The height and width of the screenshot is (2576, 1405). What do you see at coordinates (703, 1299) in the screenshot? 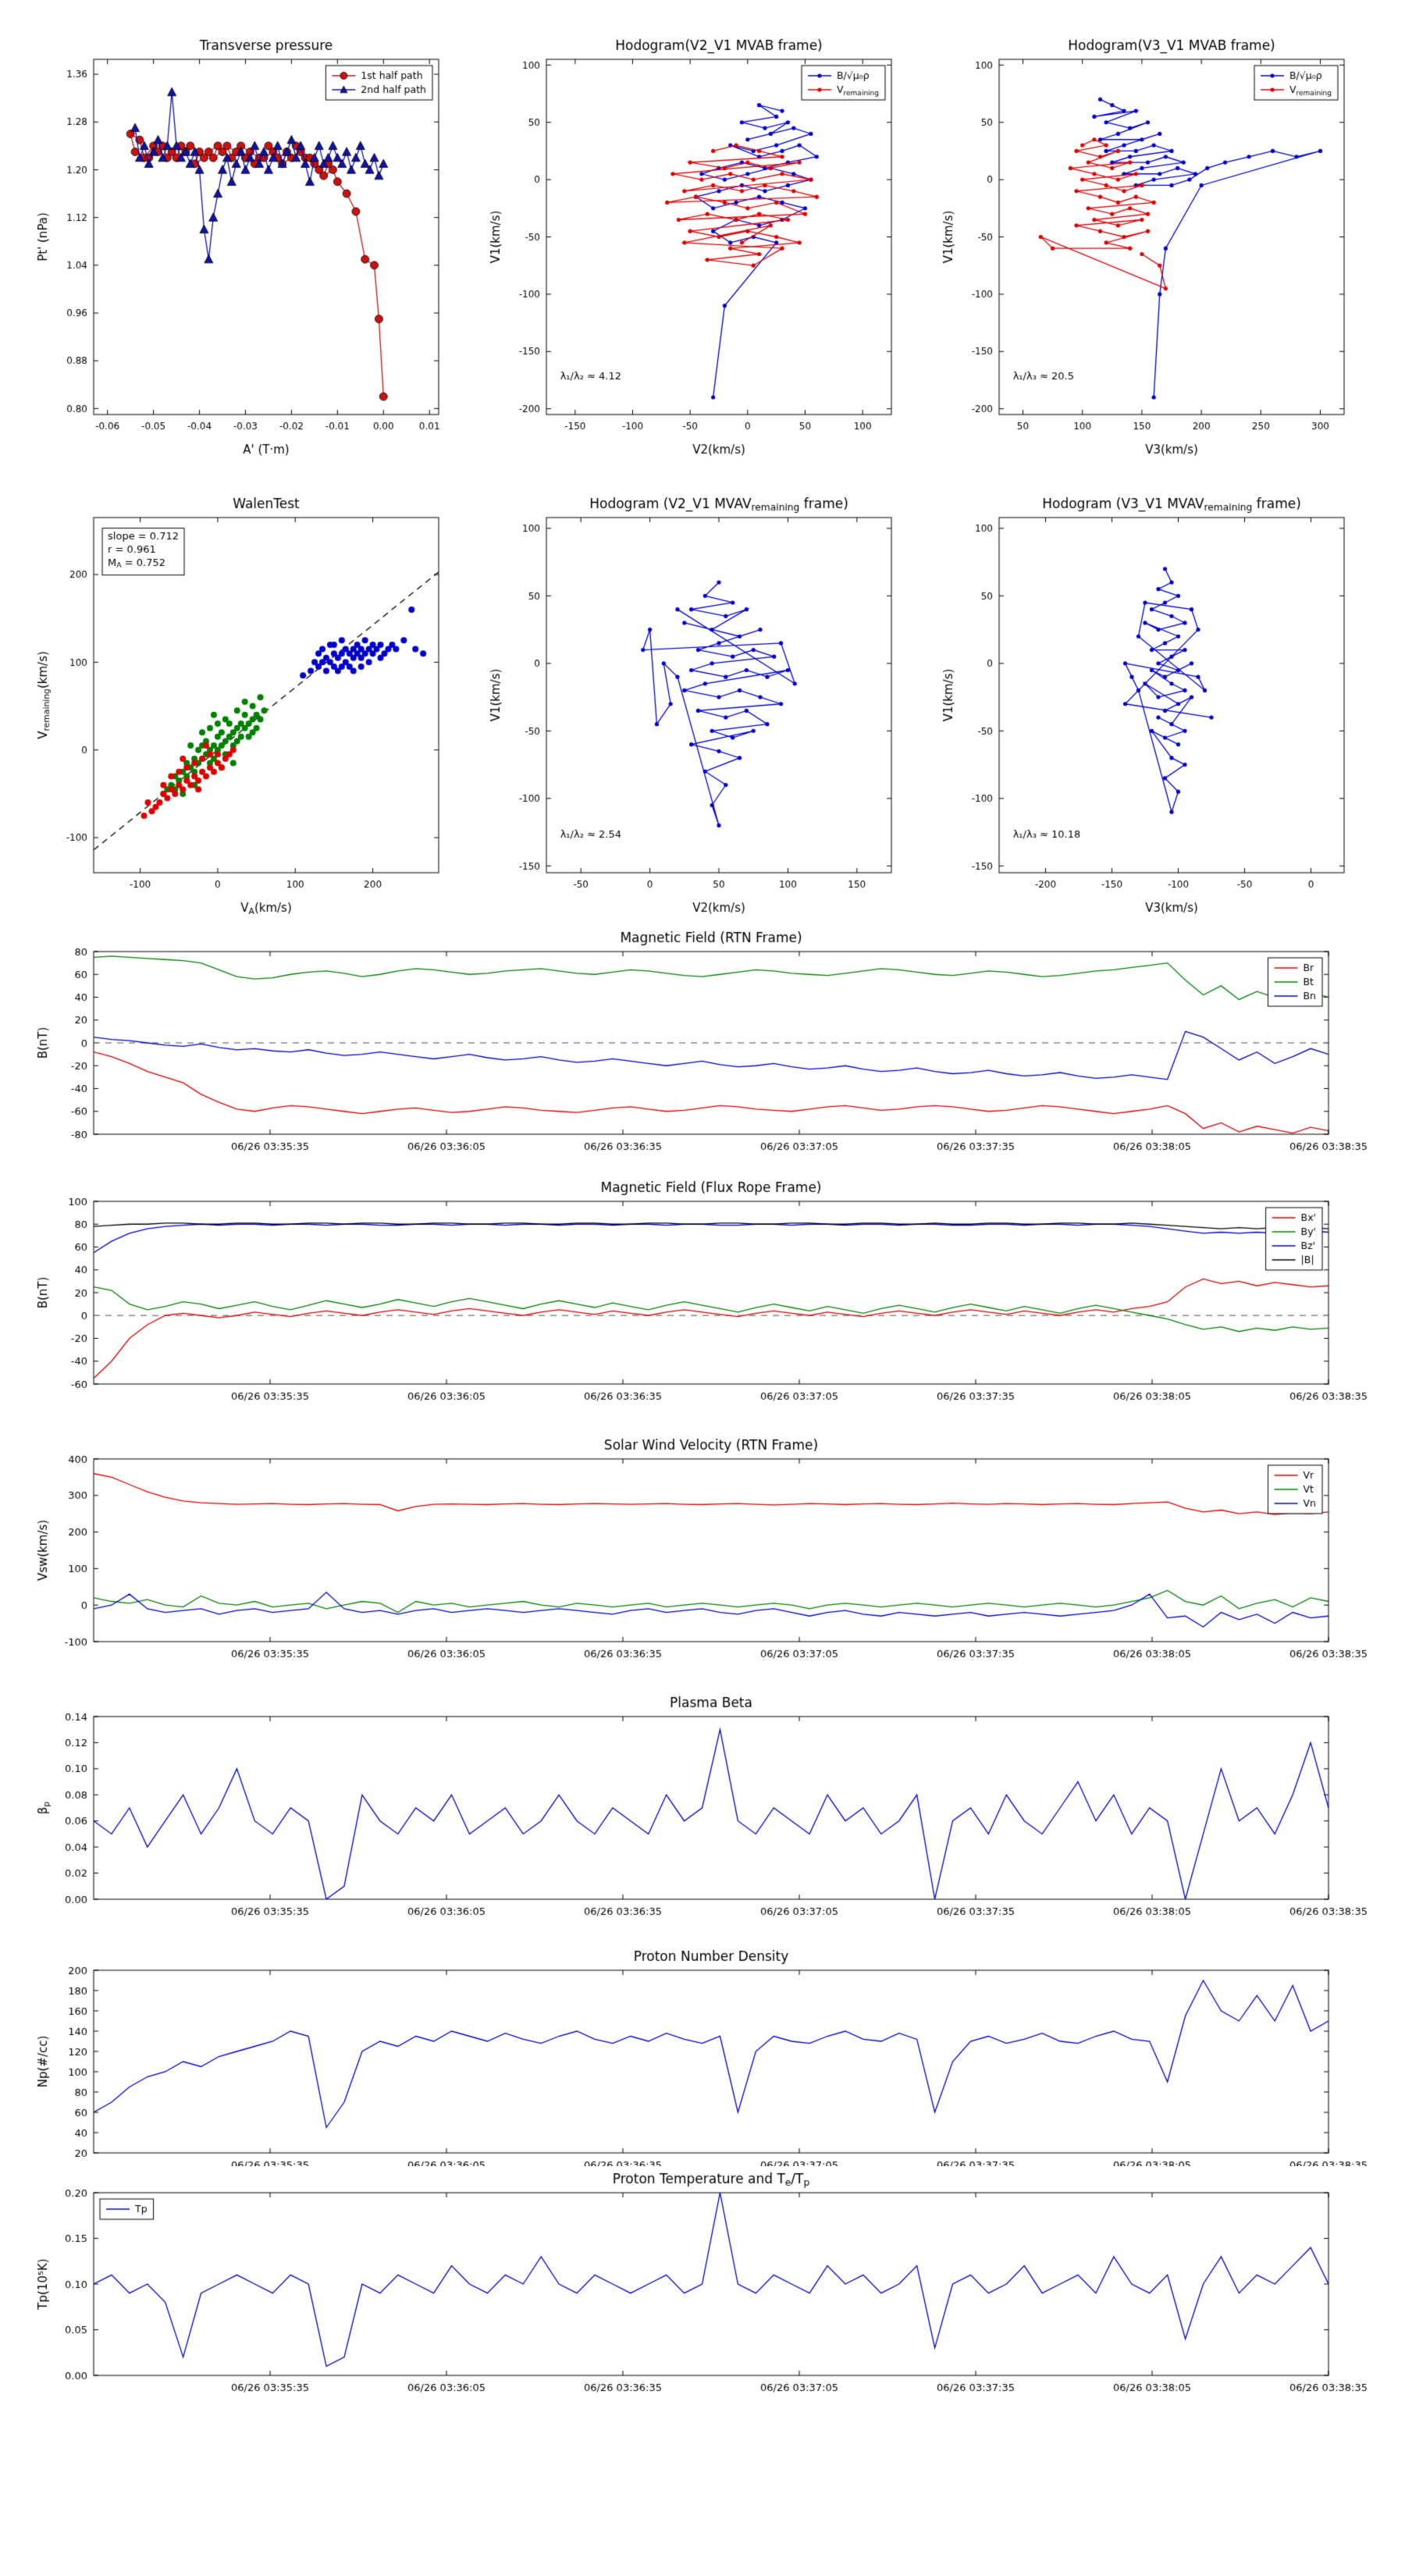
I see `chart-magnetic-field-fluxrope-canvas` at bounding box center [703, 1299].